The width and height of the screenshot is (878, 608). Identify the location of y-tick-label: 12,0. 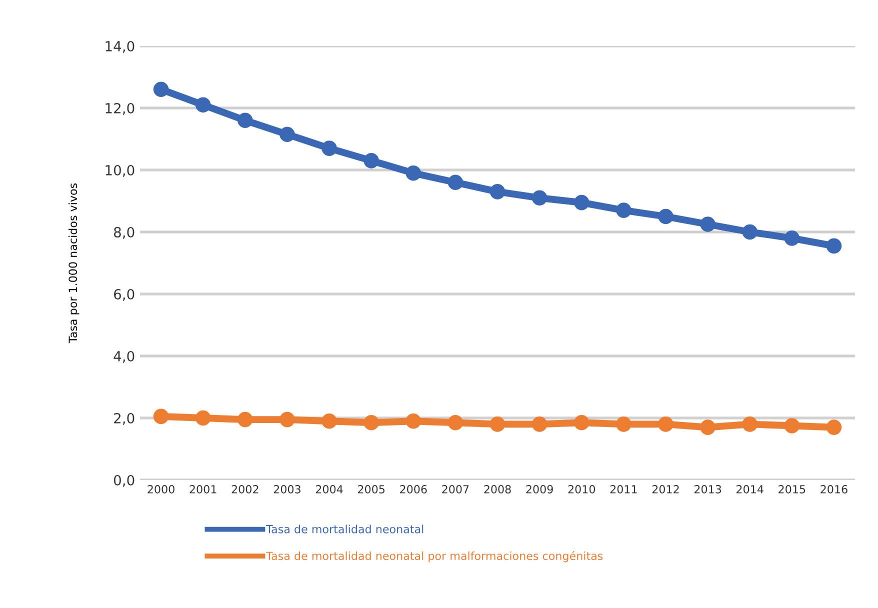
(120, 108).